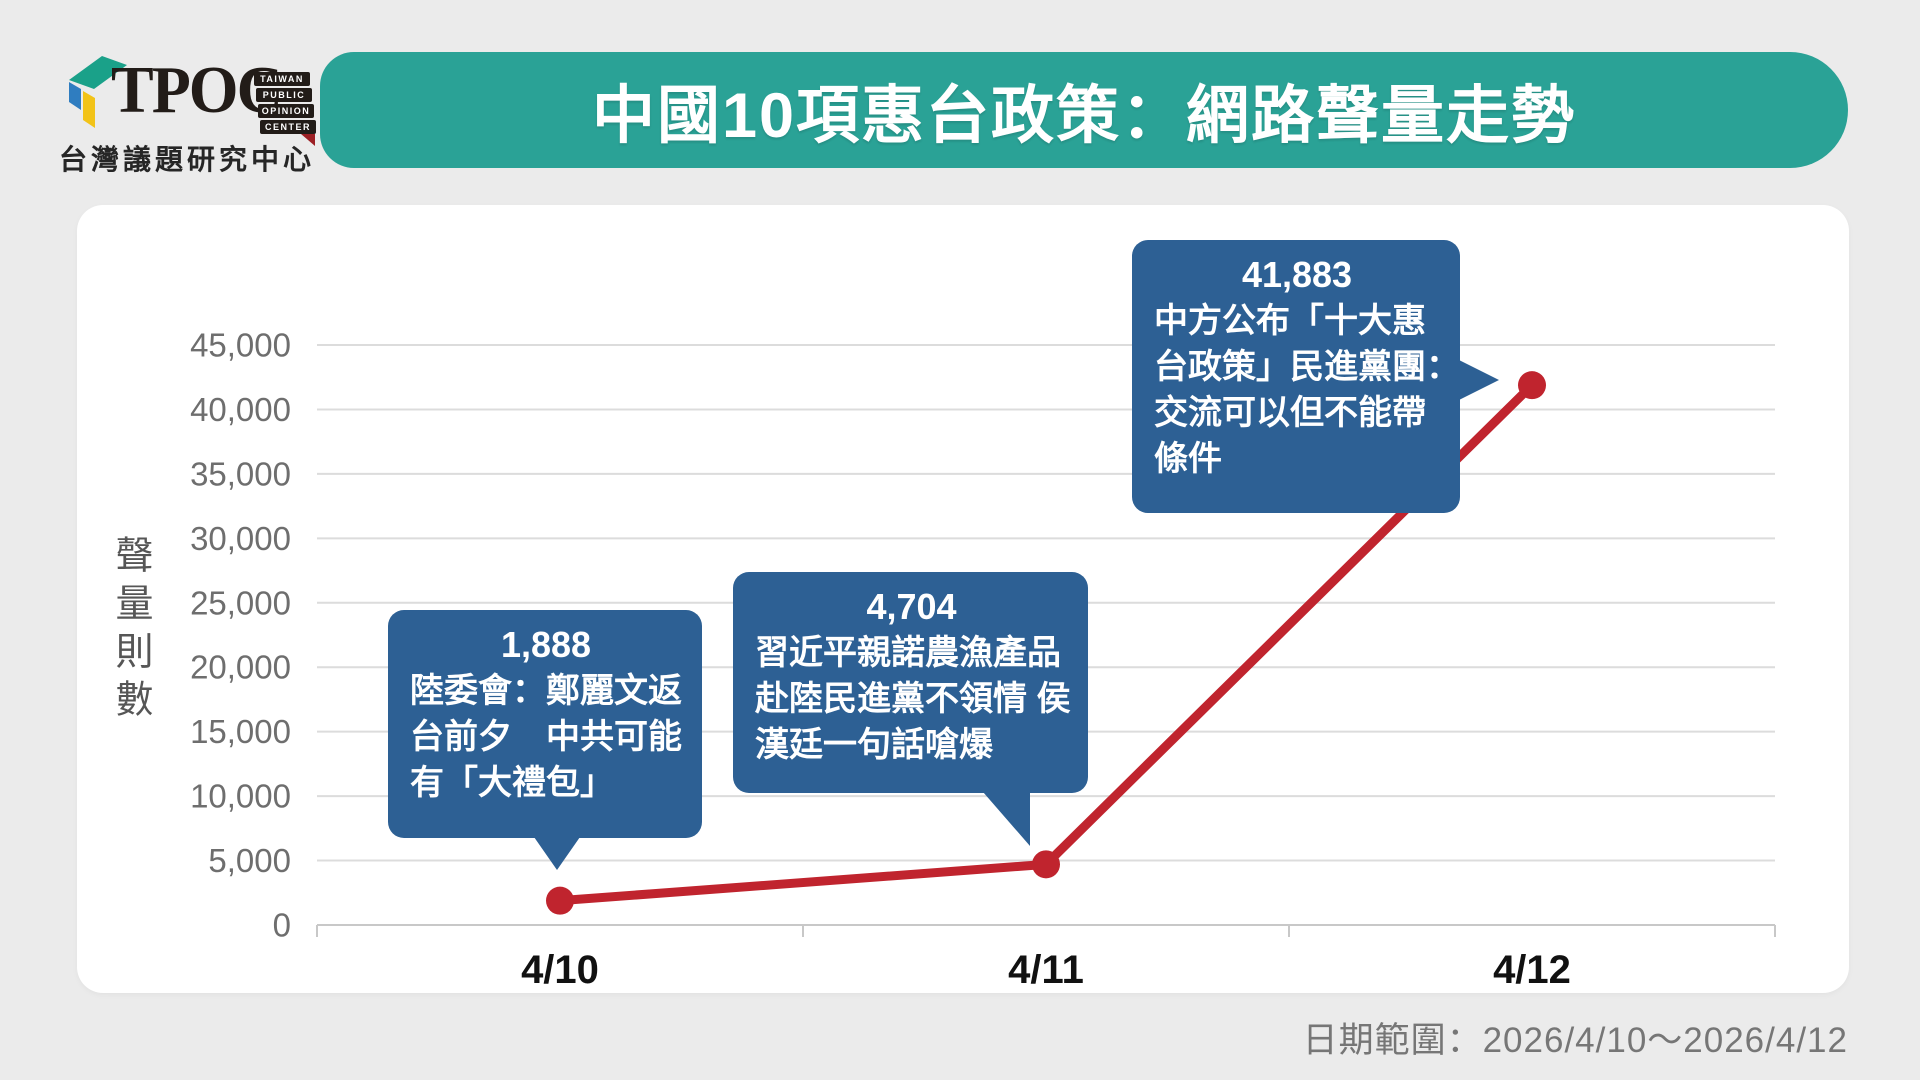  What do you see at coordinates (1307, 367) in the screenshot?
I see `annotation-text-line: 台政策」民進黨團：` at bounding box center [1307, 367].